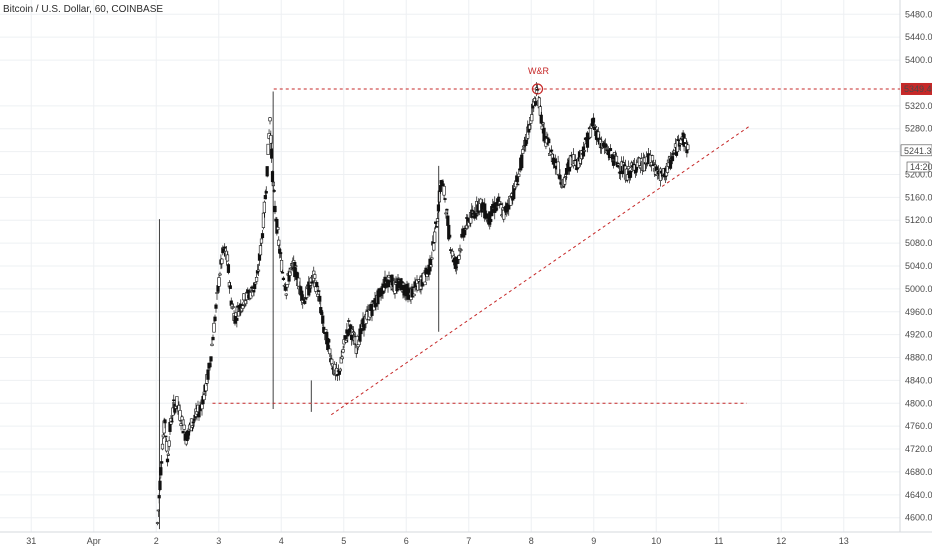 The height and width of the screenshot is (550, 932). Describe the element at coordinates (918, 197) in the screenshot. I see `price-tick-label: 5160.00` at that location.